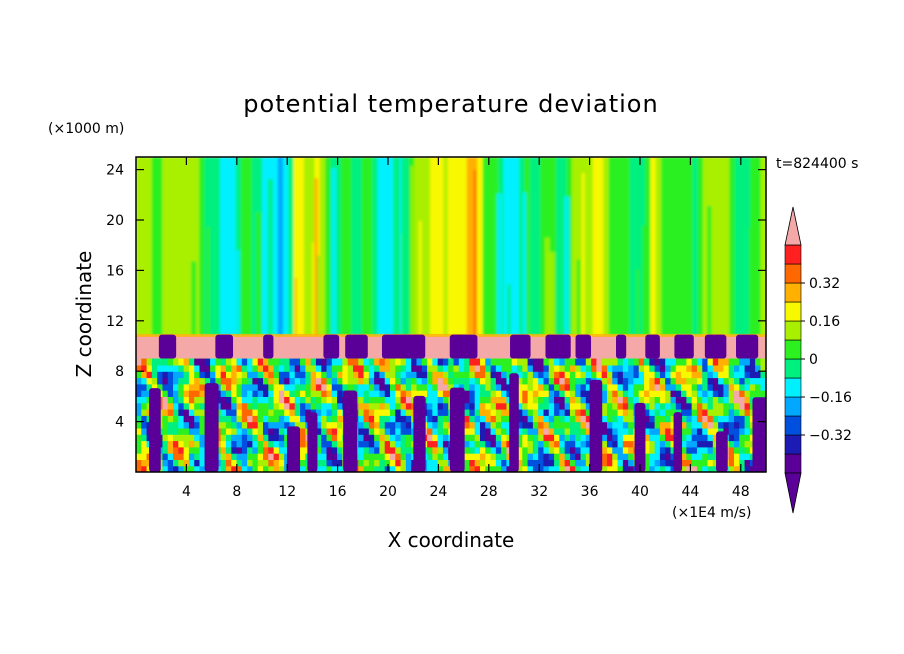  Describe the element at coordinates (119, 423) in the screenshot. I see `y-tick-label: 4` at that location.